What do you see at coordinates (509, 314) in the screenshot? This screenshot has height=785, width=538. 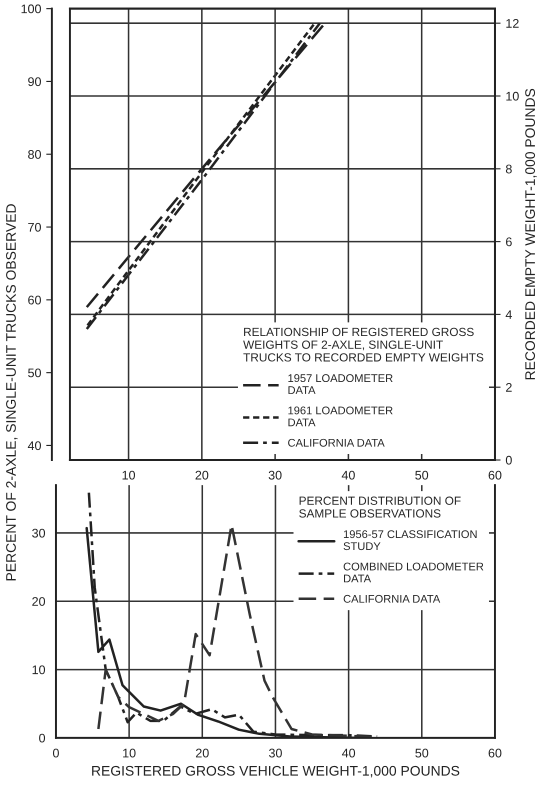 I see `y2-tick-label: 4` at bounding box center [509, 314].